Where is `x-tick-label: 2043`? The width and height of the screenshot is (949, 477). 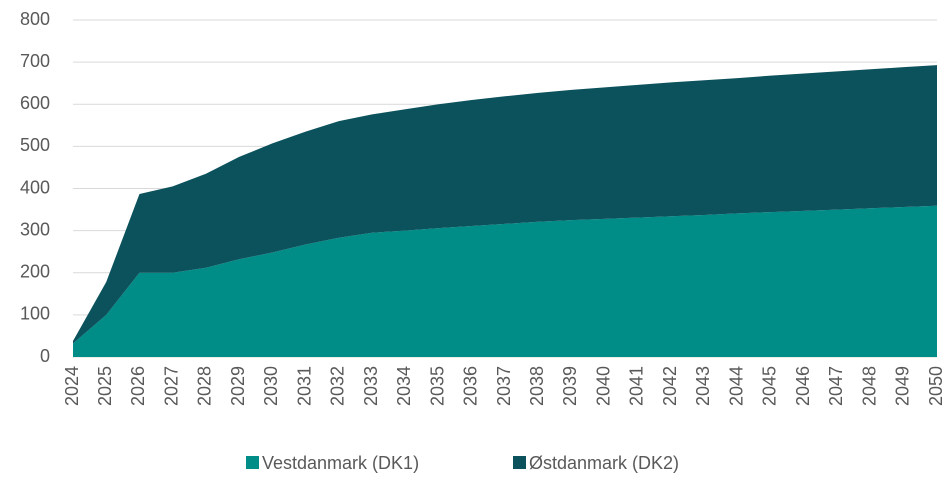 x-tick-label: 2043 is located at coordinates (703, 386).